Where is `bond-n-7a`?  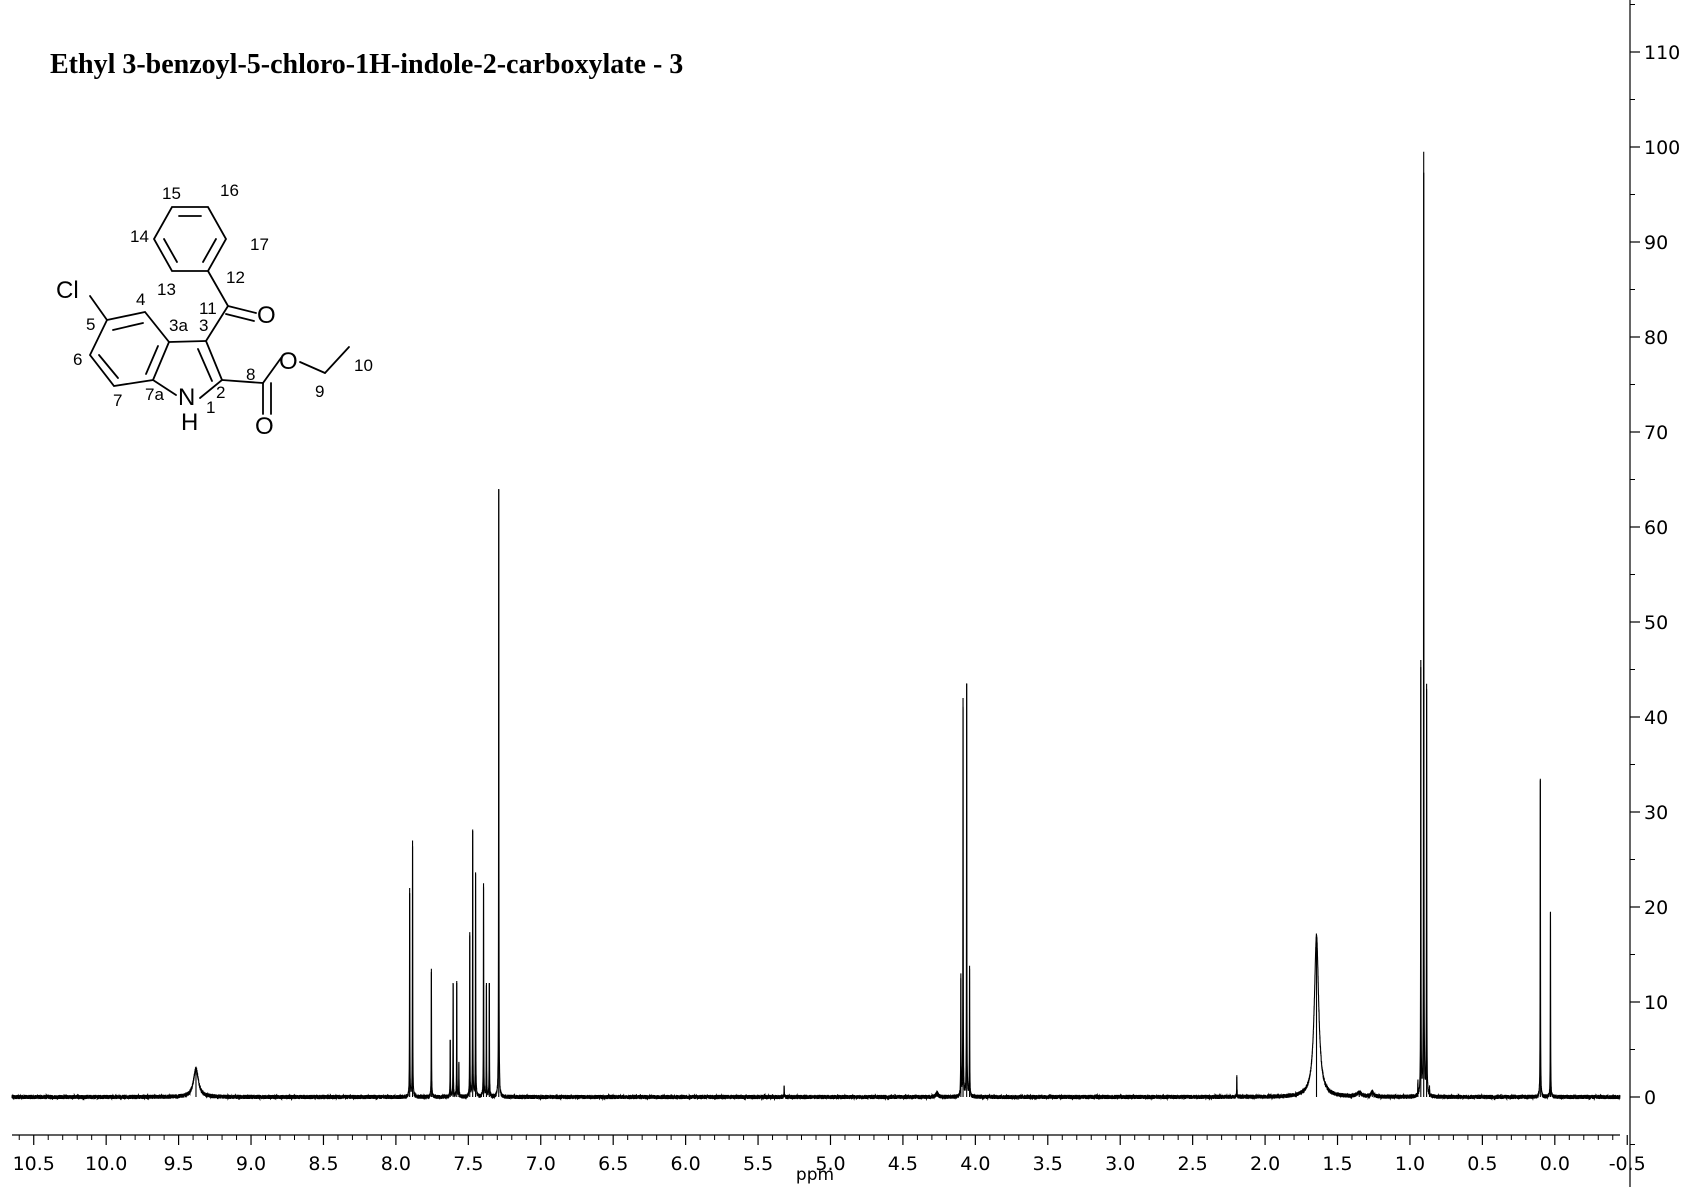
bond-n-7a is located at coordinates (164, 387).